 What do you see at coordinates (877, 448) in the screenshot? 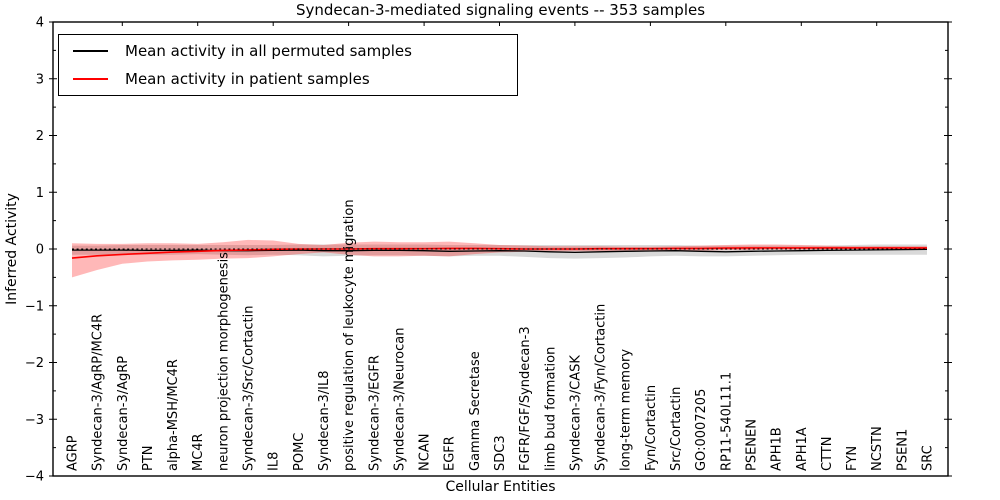
I see `x-tick-label: NCSTN` at bounding box center [877, 448].